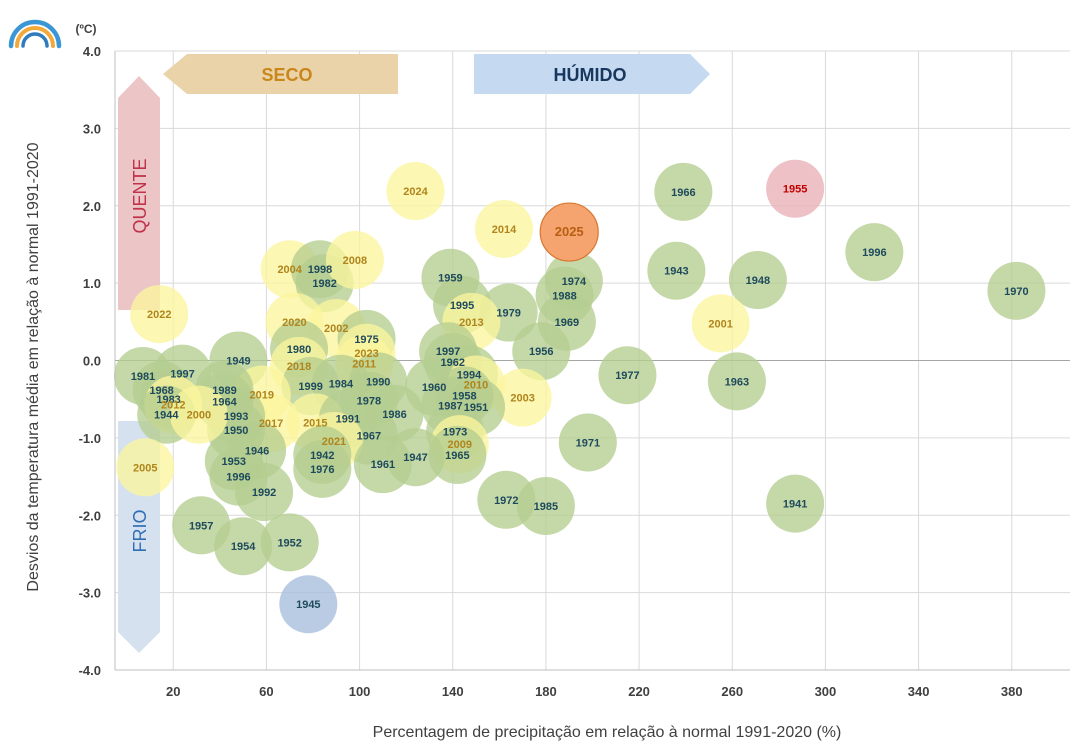  Describe the element at coordinates (592, 74) in the screenshot. I see `wet-arrow` at that location.